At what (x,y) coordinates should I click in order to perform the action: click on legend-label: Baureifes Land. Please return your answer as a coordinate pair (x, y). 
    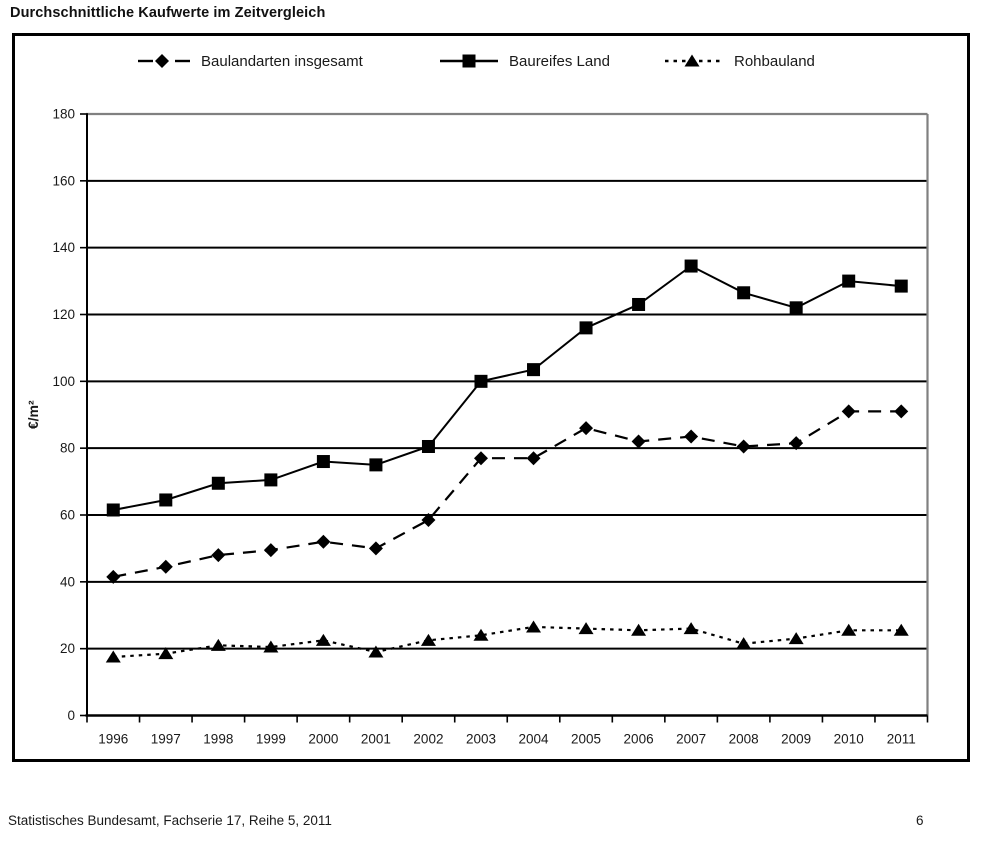
    Looking at the image, I should click on (559, 61).